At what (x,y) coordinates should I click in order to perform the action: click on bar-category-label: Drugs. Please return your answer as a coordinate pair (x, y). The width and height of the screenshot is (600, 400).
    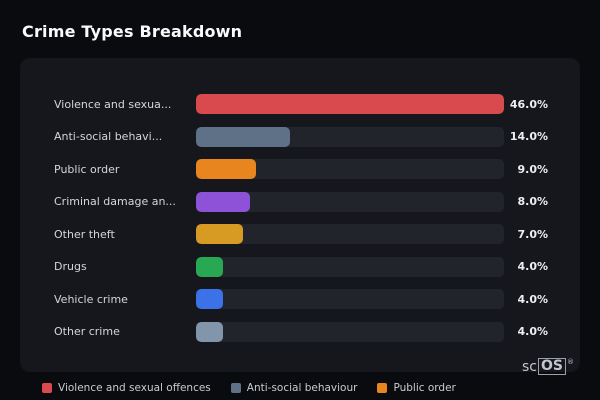
    Looking at the image, I should click on (70, 267).